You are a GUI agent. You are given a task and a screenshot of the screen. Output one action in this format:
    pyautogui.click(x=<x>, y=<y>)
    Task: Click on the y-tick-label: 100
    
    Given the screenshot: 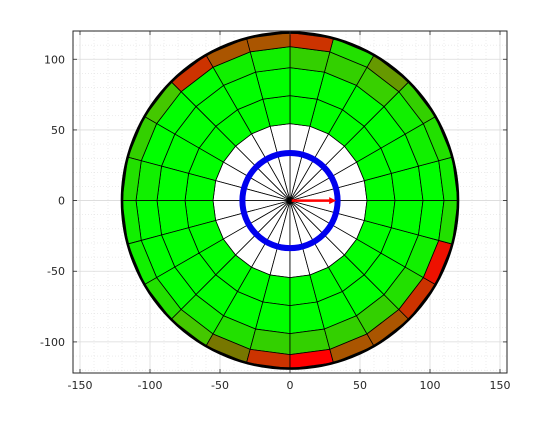 What is the action you would take?
    pyautogui.click(x=54, y=59)
    